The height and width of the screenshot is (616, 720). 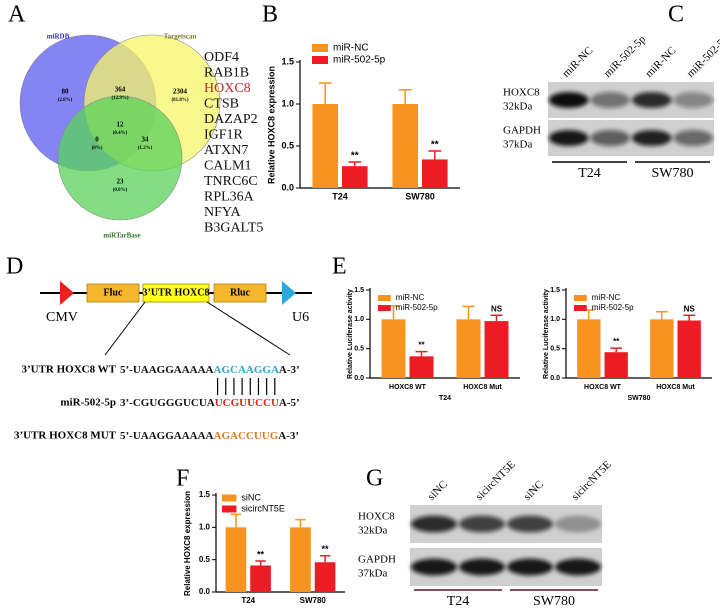 What do you see at coordinates (66, 92) in the screenshot?
I see `venn-count: 80` at bounding box center [66, 92].